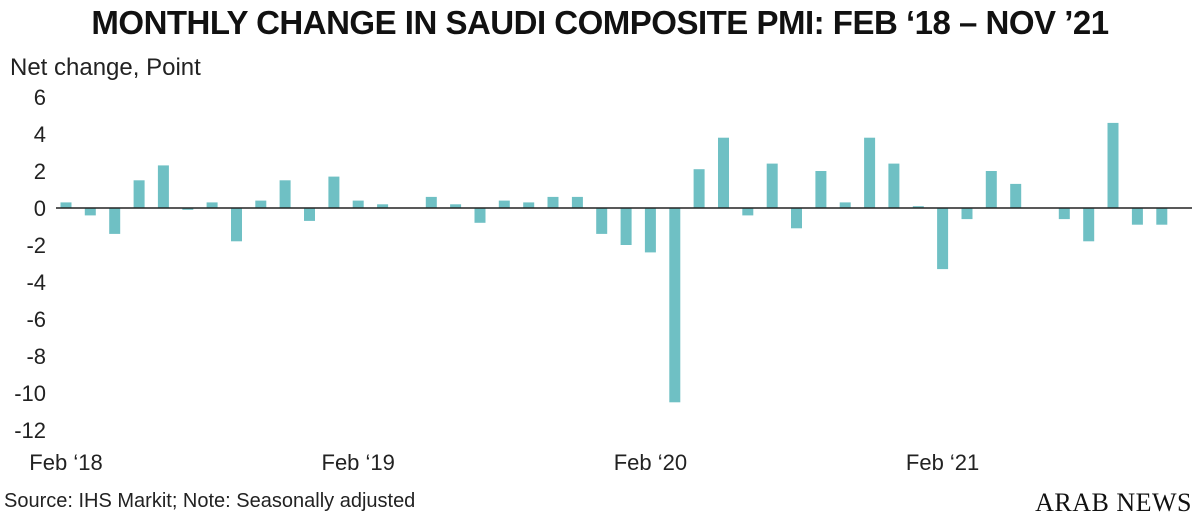 The height and width of the screenshot is (520, 1200). Describe the element at coordinates (65, 462) in the screenshot. I see `x-tick-label: Feb ‘18` at that location.